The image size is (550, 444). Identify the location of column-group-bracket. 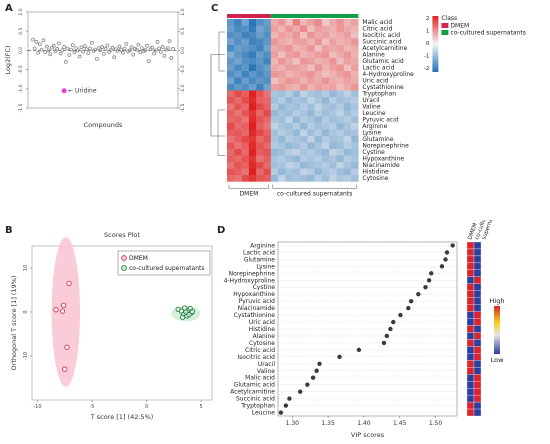
(314, 186).